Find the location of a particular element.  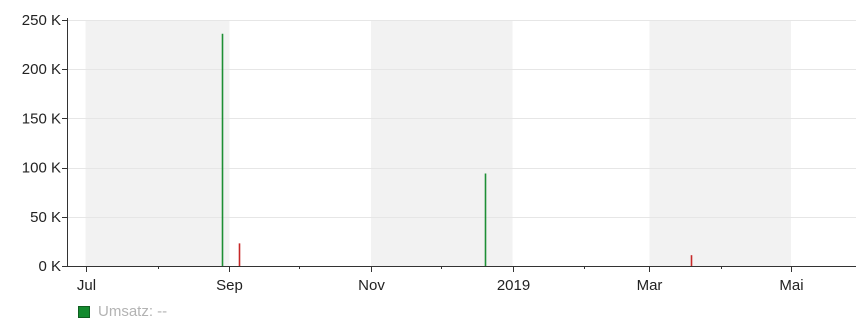

y-tick-label: 50 K is located at coordinates (45, 217).